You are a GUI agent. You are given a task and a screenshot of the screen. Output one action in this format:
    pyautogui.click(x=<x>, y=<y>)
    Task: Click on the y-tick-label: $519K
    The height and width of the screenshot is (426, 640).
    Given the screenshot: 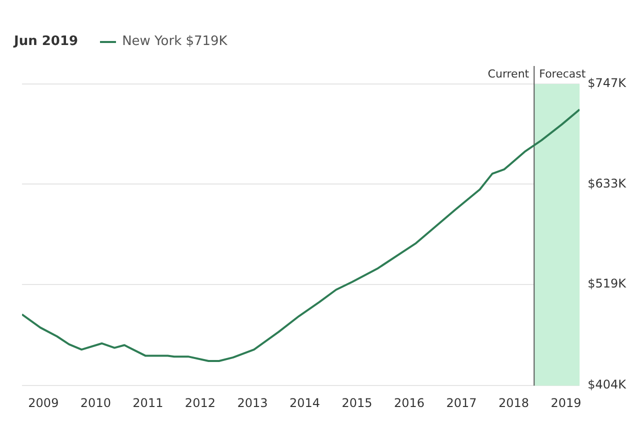 What is the action you would take?
    pyautogui.click(x=608, y=283)
    